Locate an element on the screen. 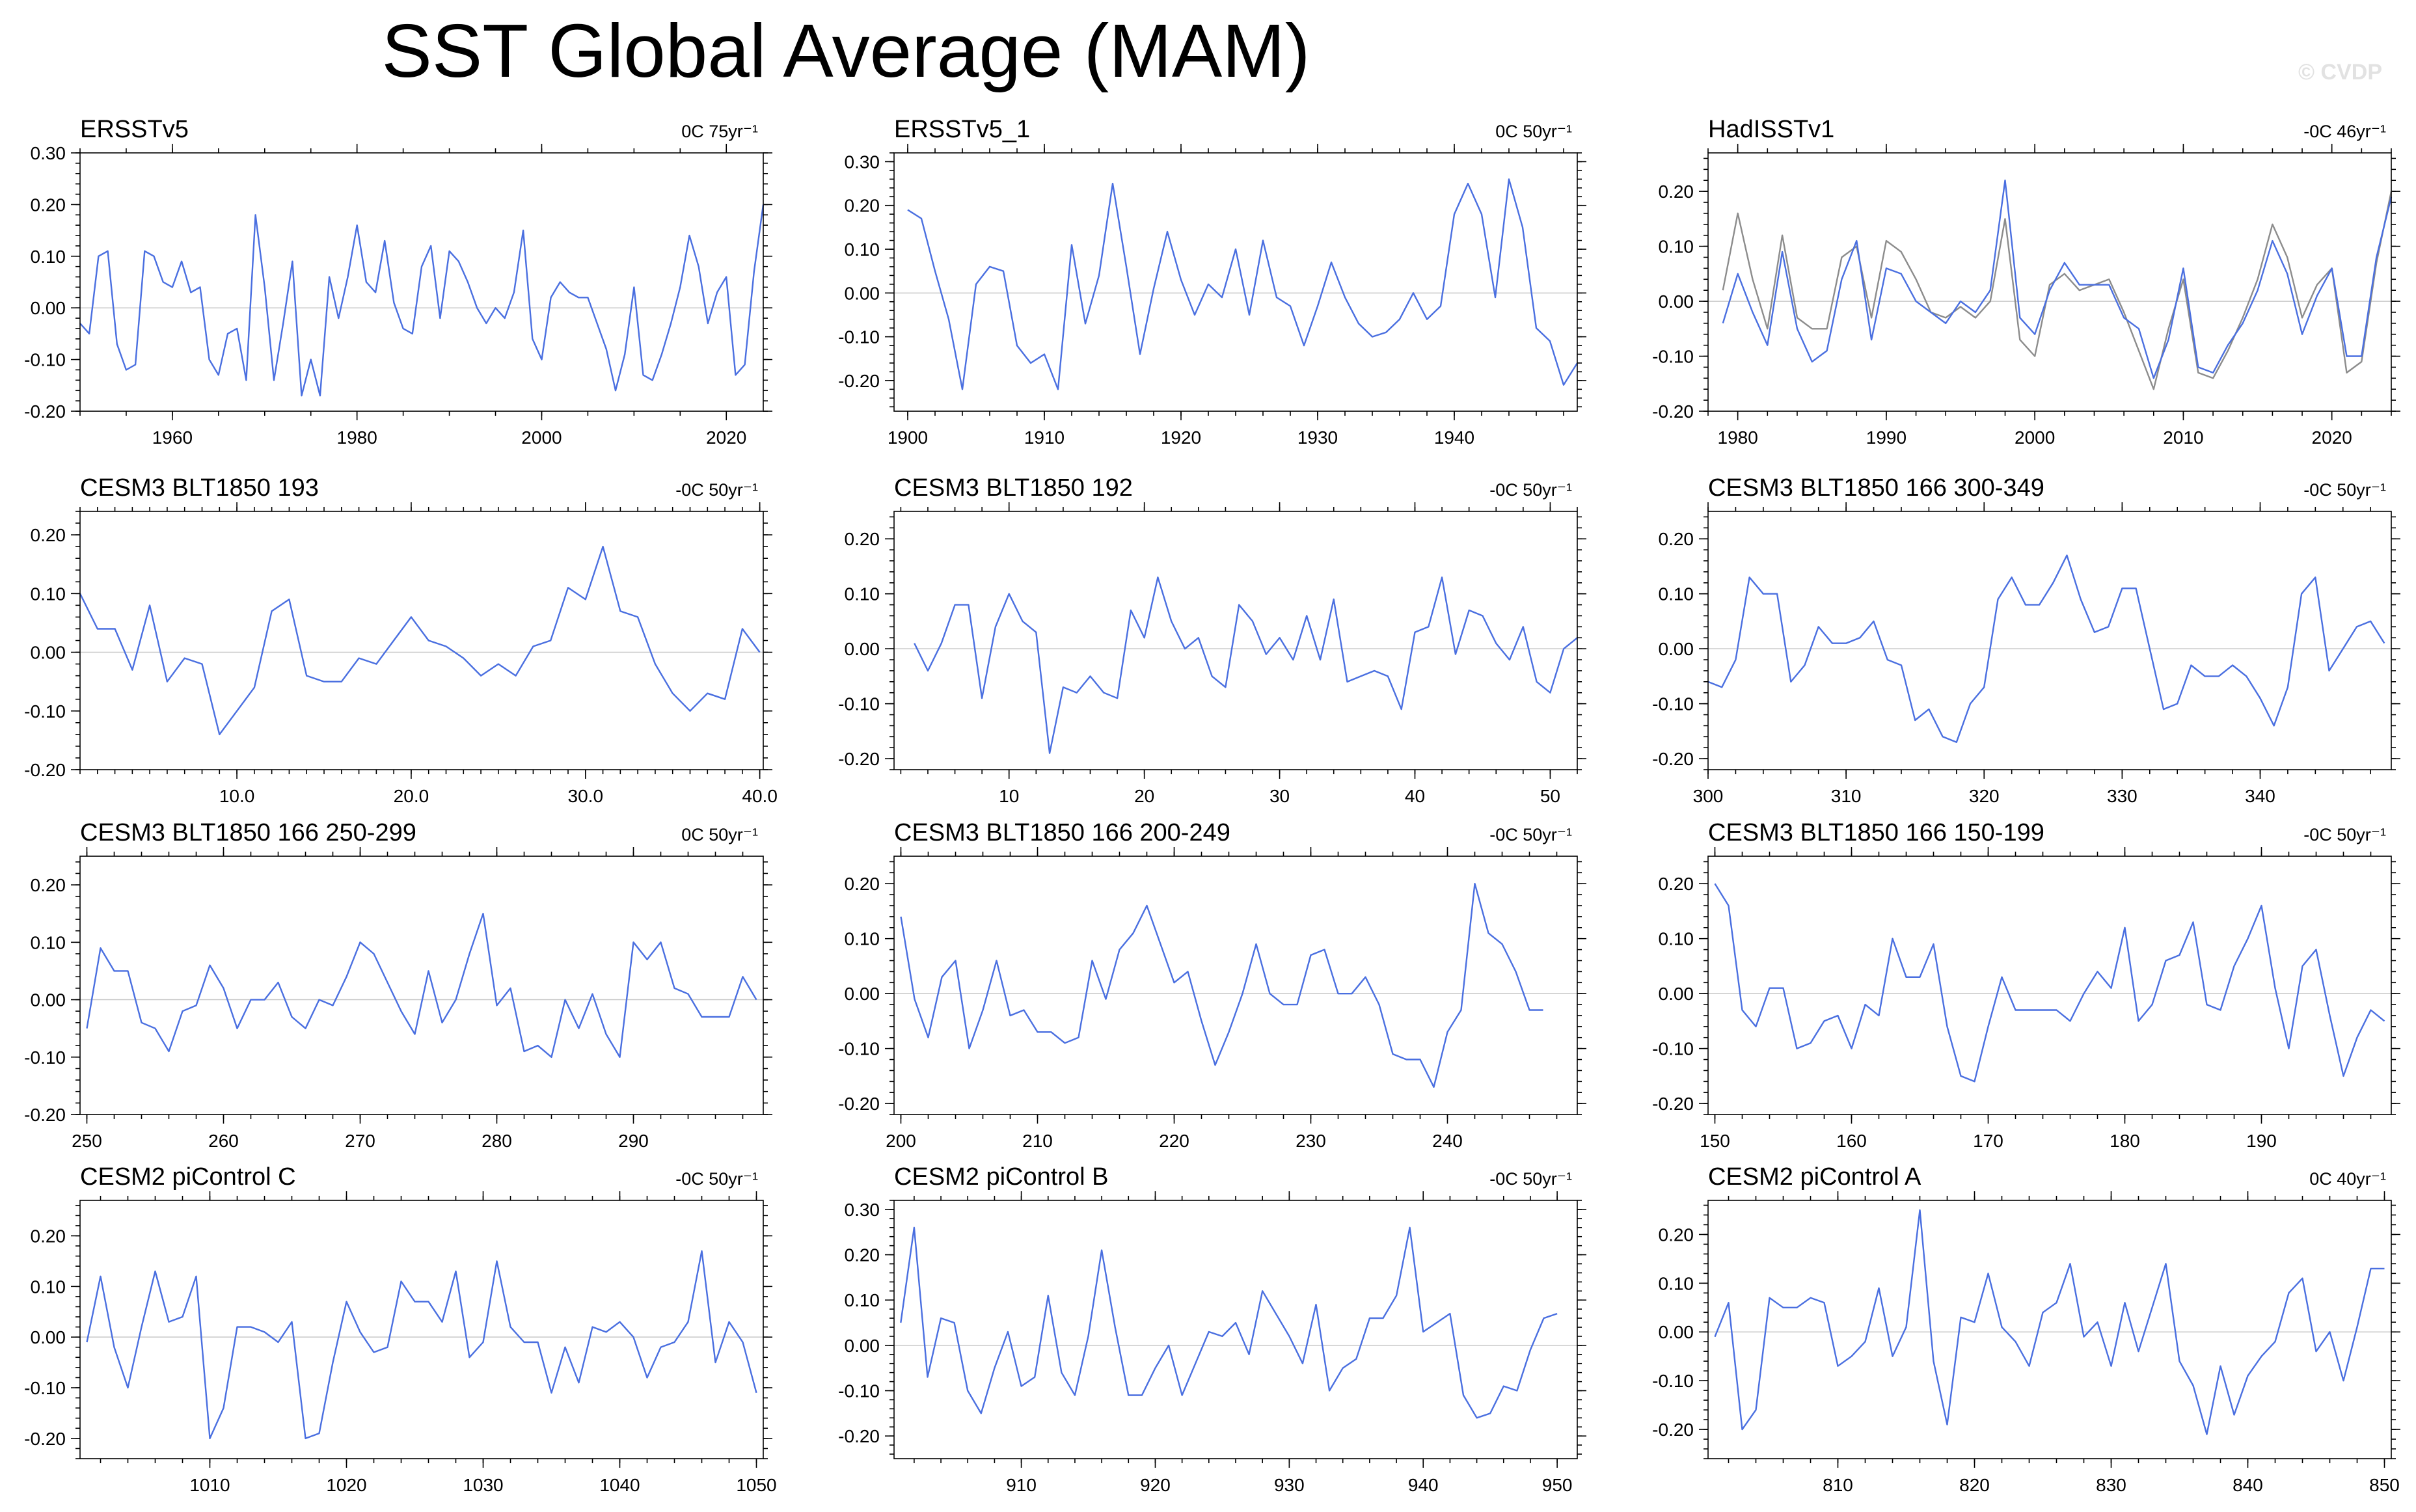 The image size is (2416, 1512). panel-title: CESM3 BLT1850 166 150-199 is located at coordinates (1876, 832).